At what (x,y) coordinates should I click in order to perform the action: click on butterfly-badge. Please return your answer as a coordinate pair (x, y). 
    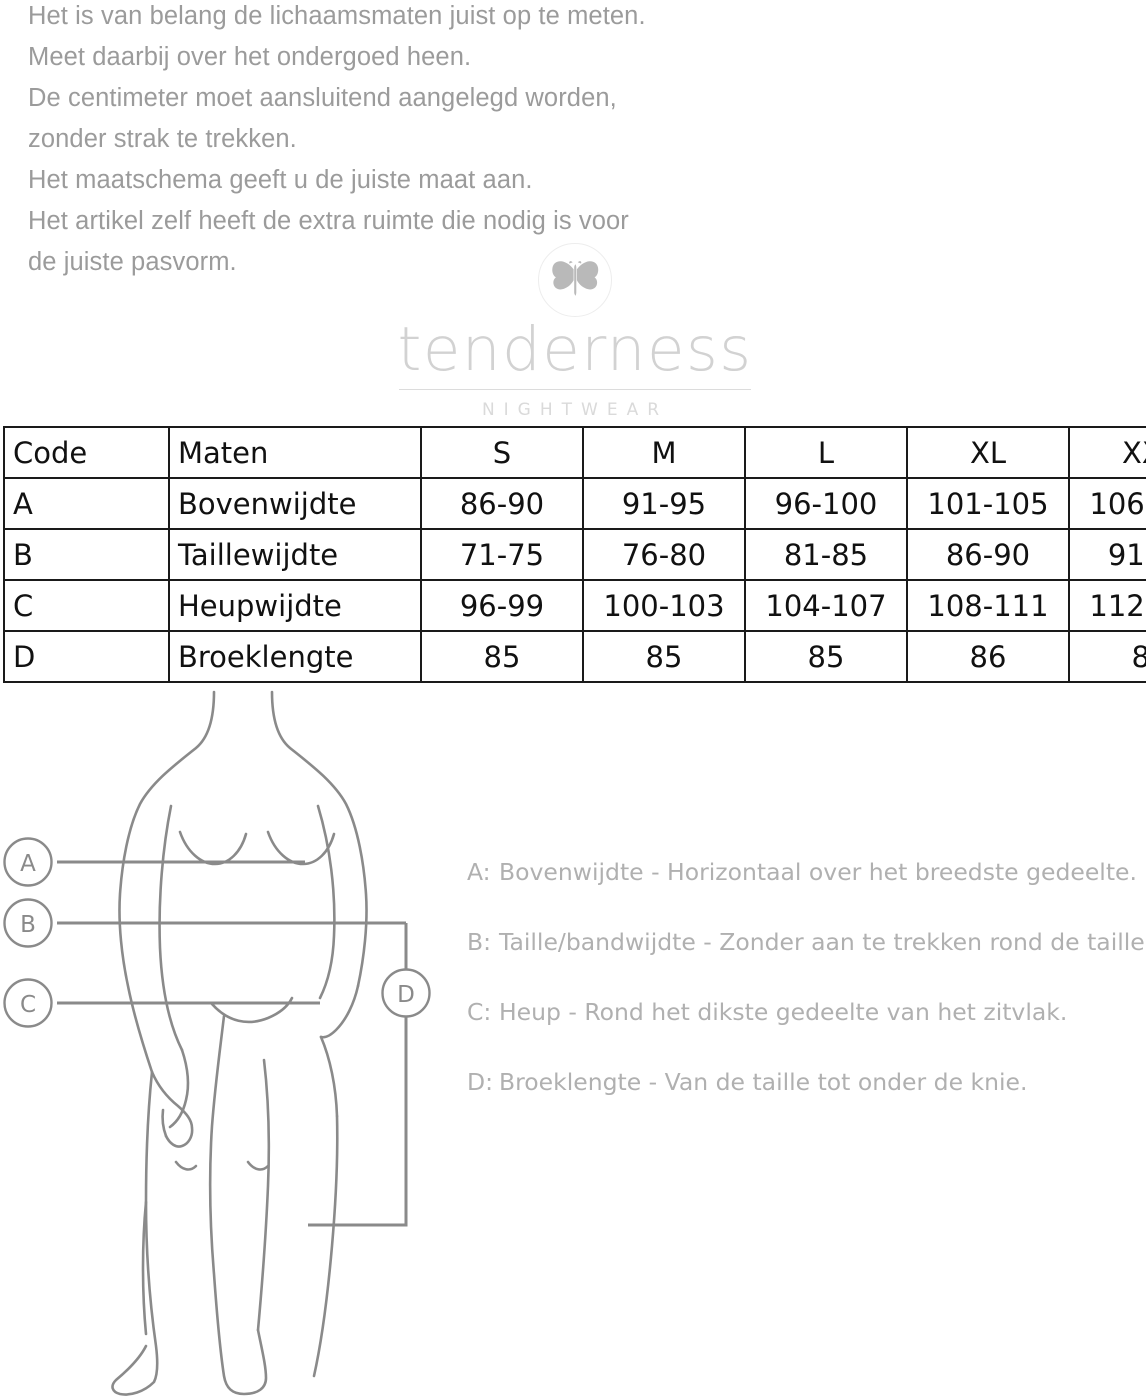
    Looking at the image, I should click on (575, 280).